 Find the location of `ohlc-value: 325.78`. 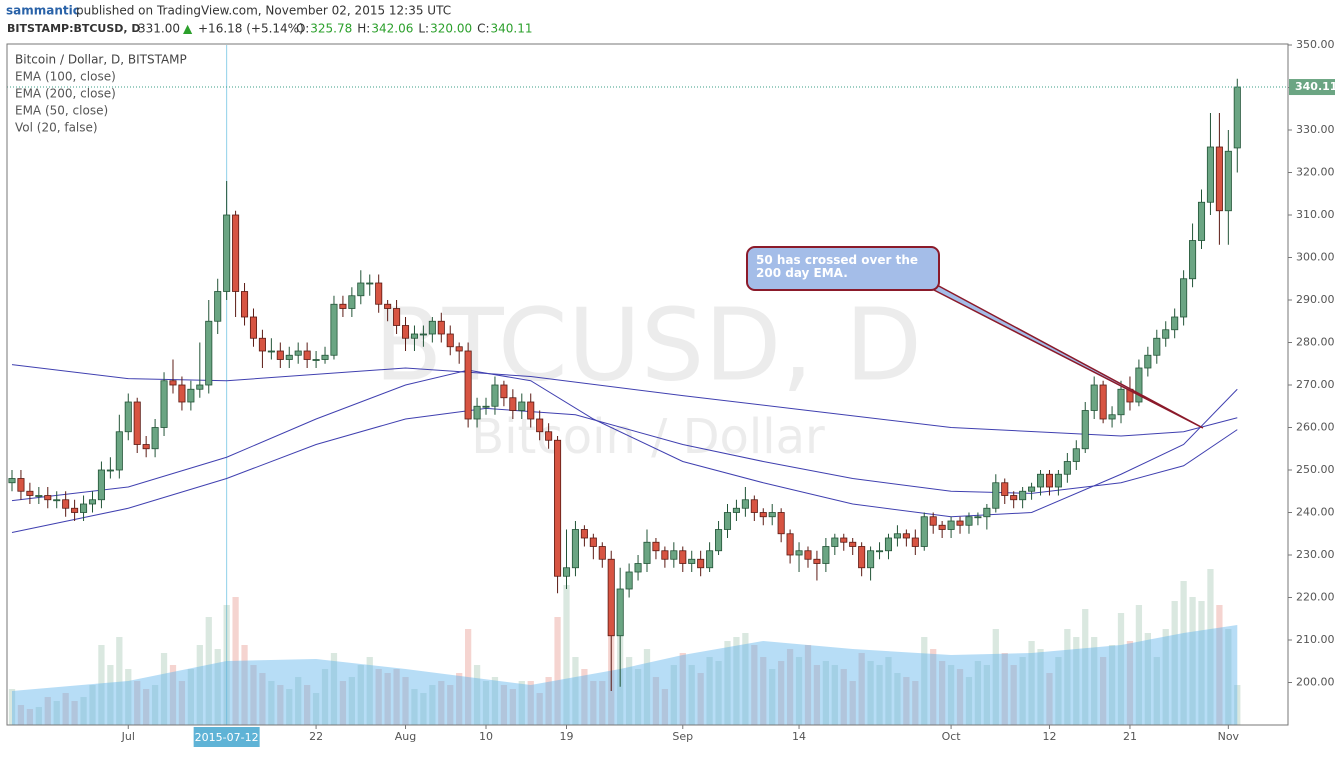

ohlc-value: 325.78 is located at coordinates (331, 29).